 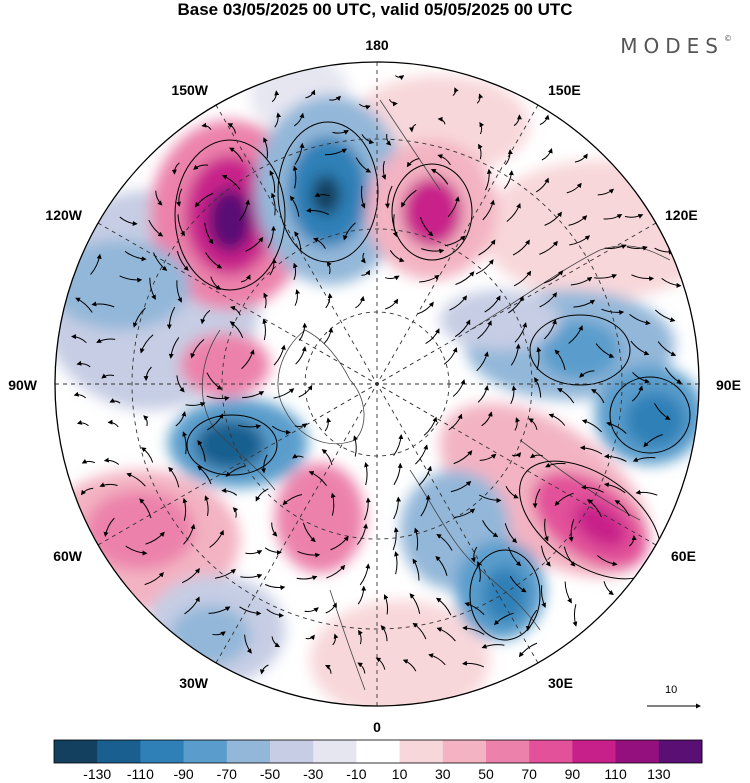 I want to click on colorbar-tick-label: 130, so click(x=659, y=774).